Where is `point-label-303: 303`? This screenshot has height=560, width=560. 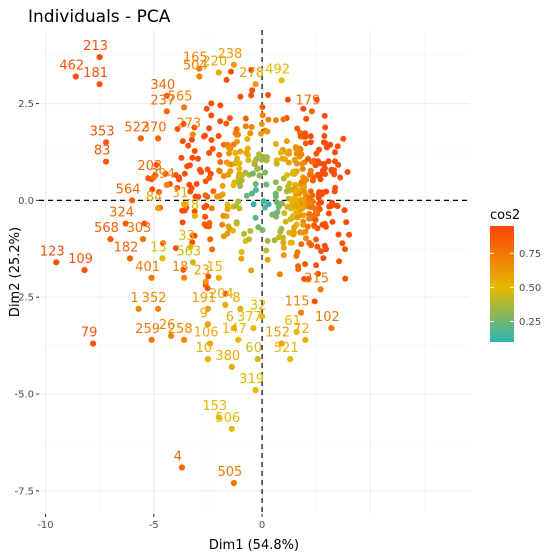 point-label-303: 303 is located at coordinates (139, 228).